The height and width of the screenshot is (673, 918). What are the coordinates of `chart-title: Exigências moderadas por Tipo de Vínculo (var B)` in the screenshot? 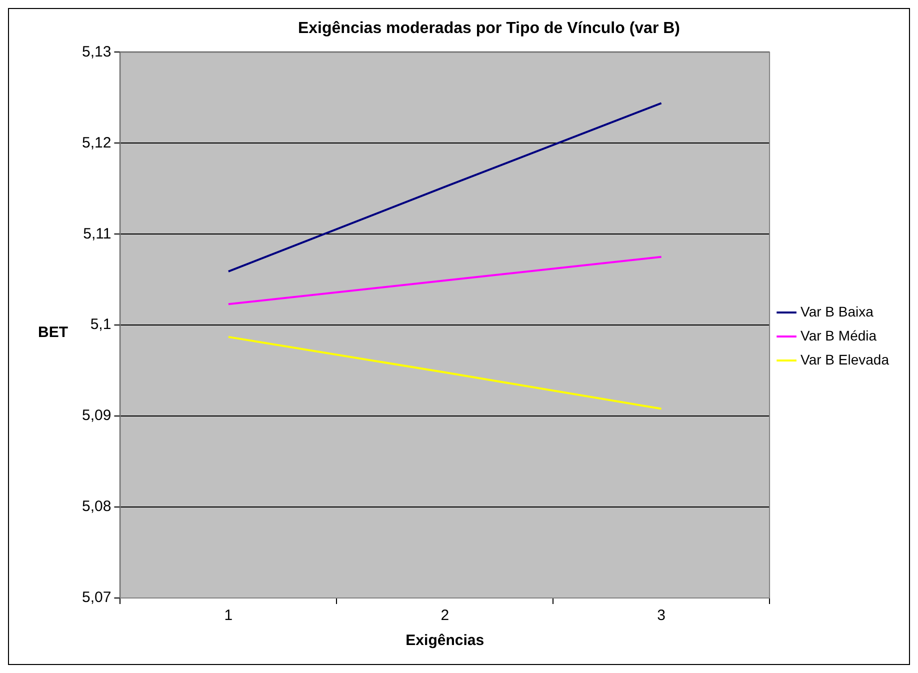 It's located at (489, 29).